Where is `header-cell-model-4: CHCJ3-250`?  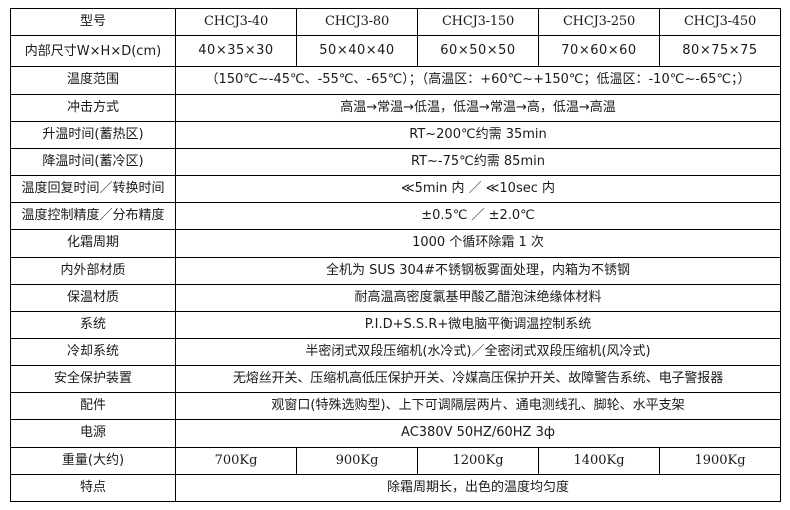 header-cell-model-4: CHCJ3-250 is located at coordinates (599, 22).